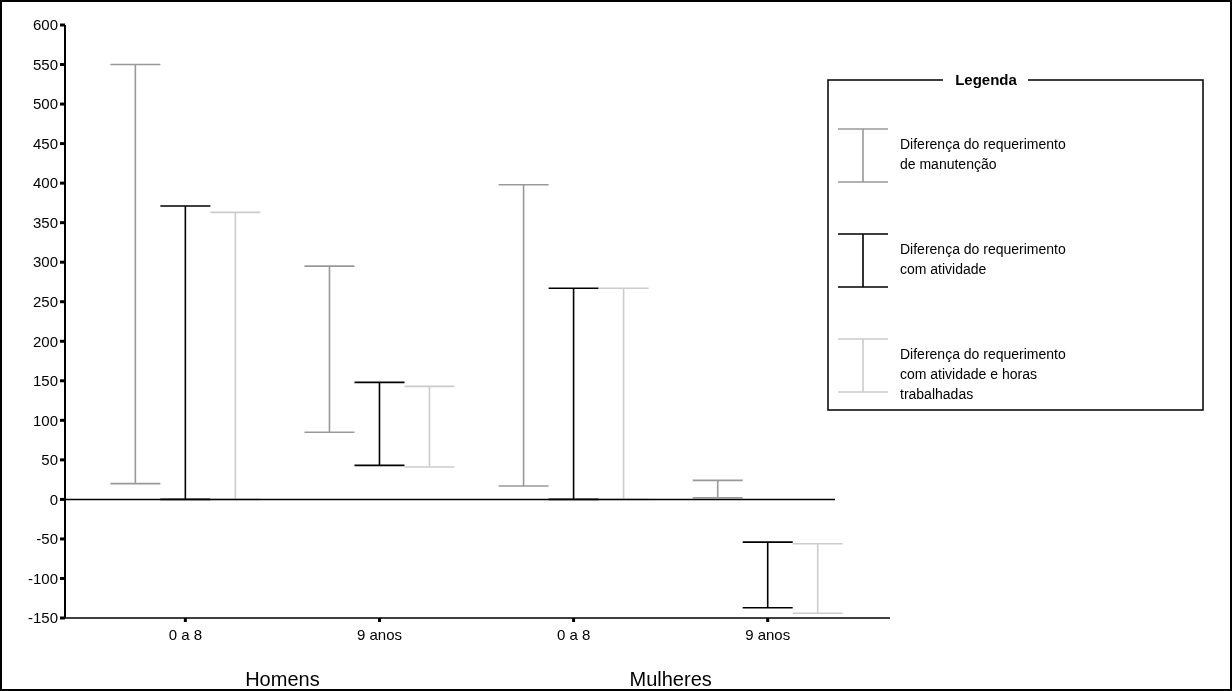 The width and height of the screenshot is (1232, 691). Describe the element at coordinates (45, 341) in the screenshot. I see `y-tick-label: 200` at that location.